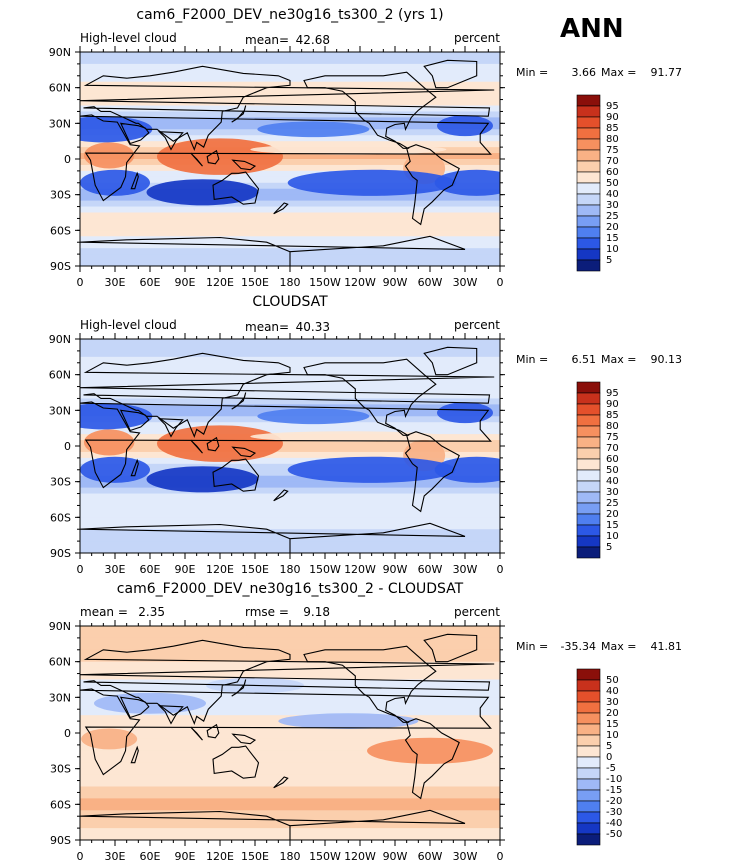 The height and width of the screenshot is (865, 732). What do you see at coordinates (220, 856) in the screenshot?
I see `x-tick-label: 120E` at bounding box center [220, 856].